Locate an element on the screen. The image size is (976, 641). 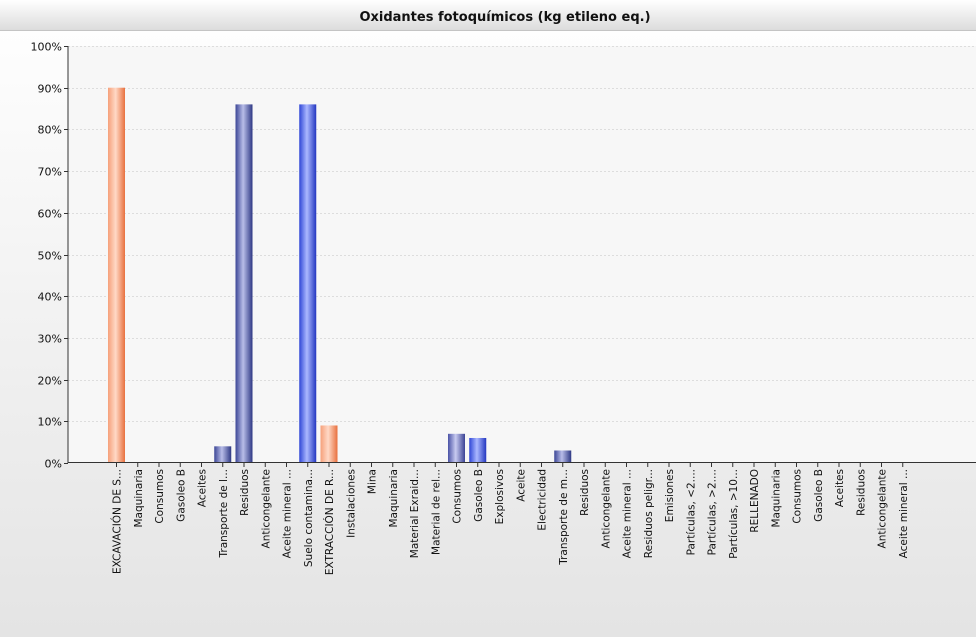
title-bar is located at coordinates (488, 15).